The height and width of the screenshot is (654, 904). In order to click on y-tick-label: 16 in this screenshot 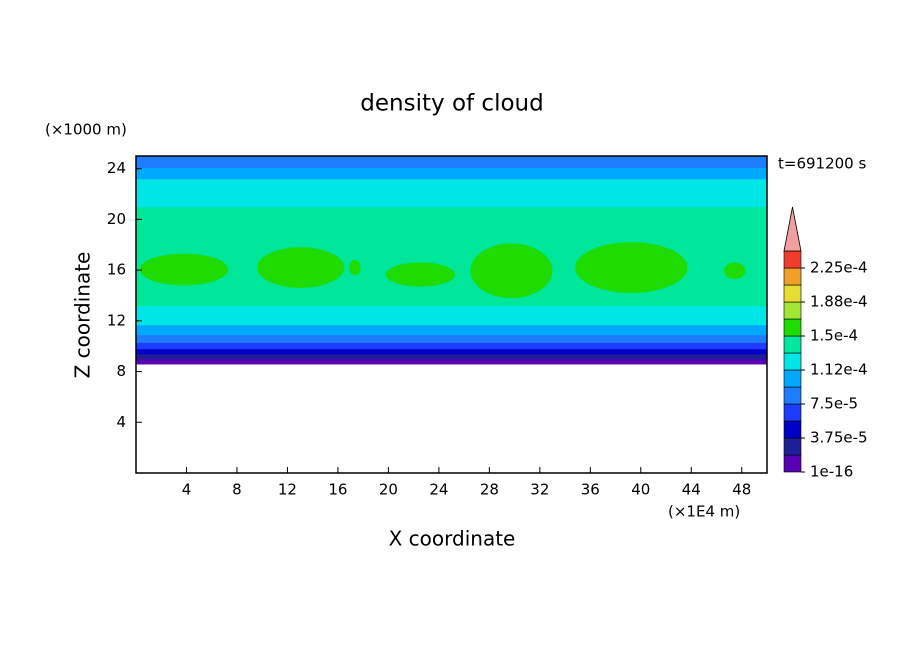, I will do `click(116, 270)`.